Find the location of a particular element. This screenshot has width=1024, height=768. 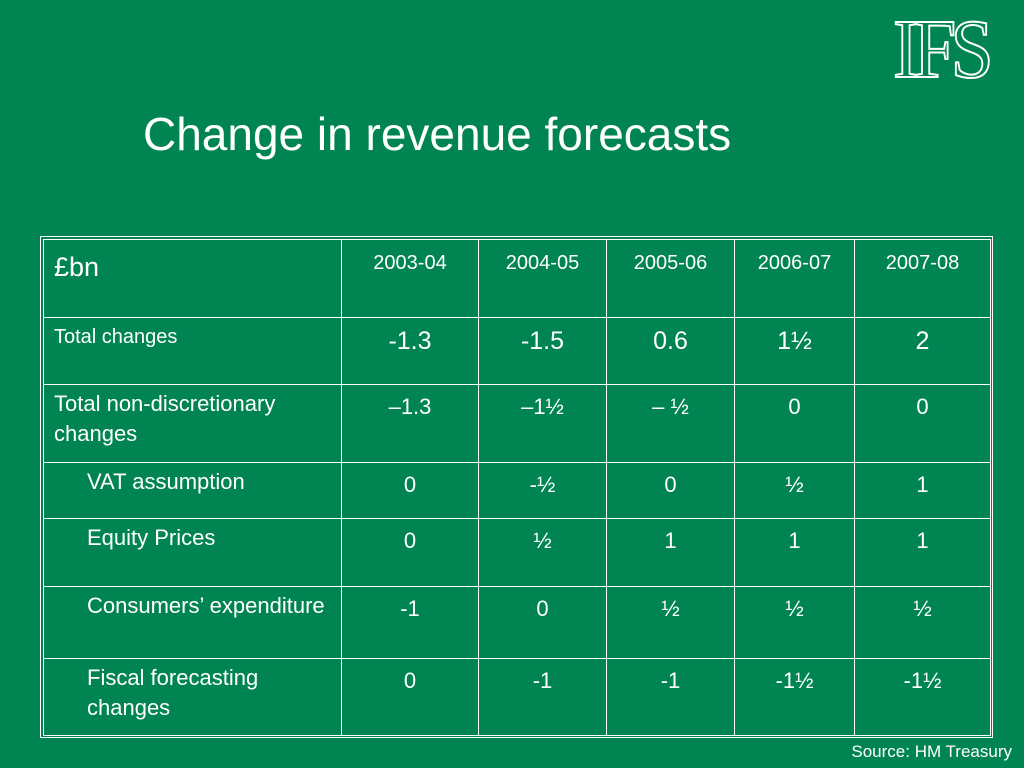

slide-title: Change in revenue forecasts is located at coordinates (437, 134).